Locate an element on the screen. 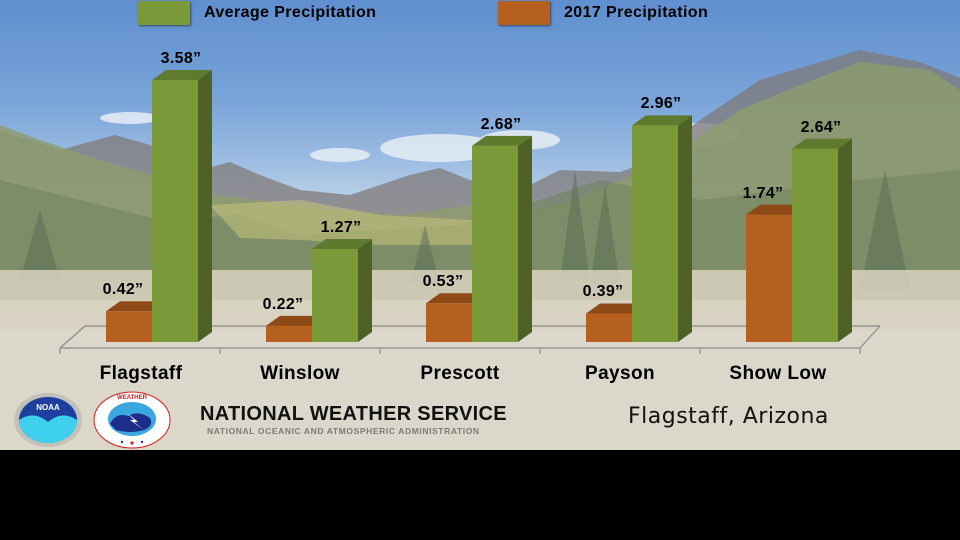  category-label-flagstaff: Flagstaff is located at coordinates (141, 373).